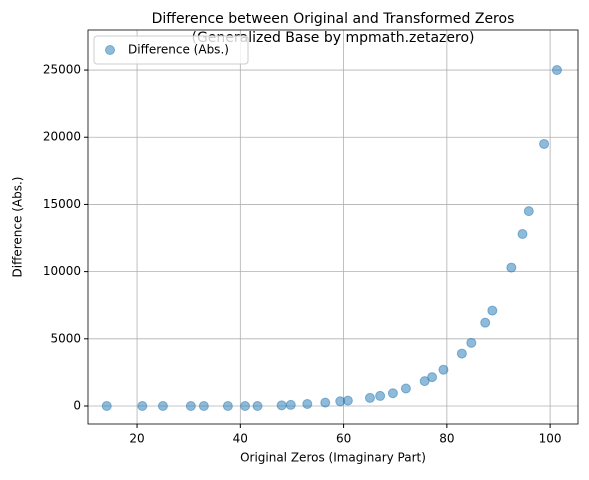  I want to click on x-tick-label: 80, so click(446, 439).